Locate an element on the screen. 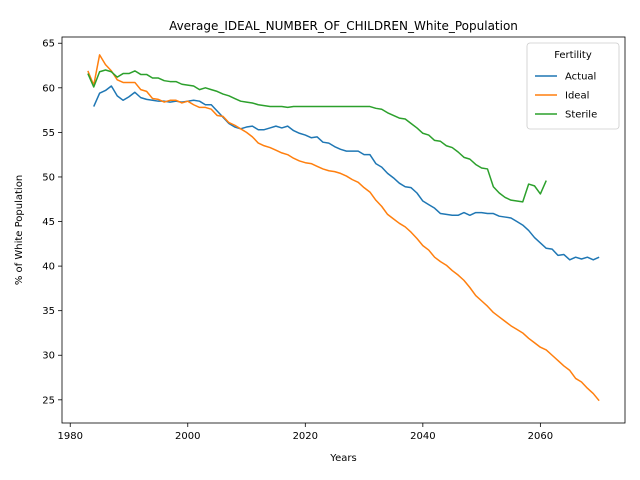 The width and height of the screenshot is (640, 480). y-axis-label: % of White Population is located at coordinates (19, 230).